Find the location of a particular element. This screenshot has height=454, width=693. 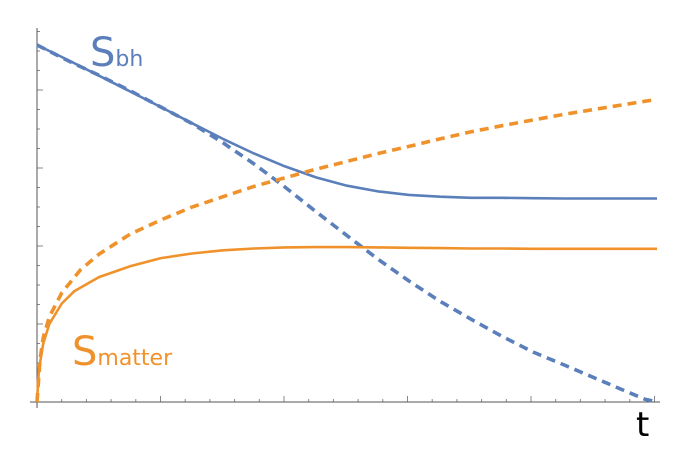

label-s-matter: Smatter is located at coordinates (122, 352).